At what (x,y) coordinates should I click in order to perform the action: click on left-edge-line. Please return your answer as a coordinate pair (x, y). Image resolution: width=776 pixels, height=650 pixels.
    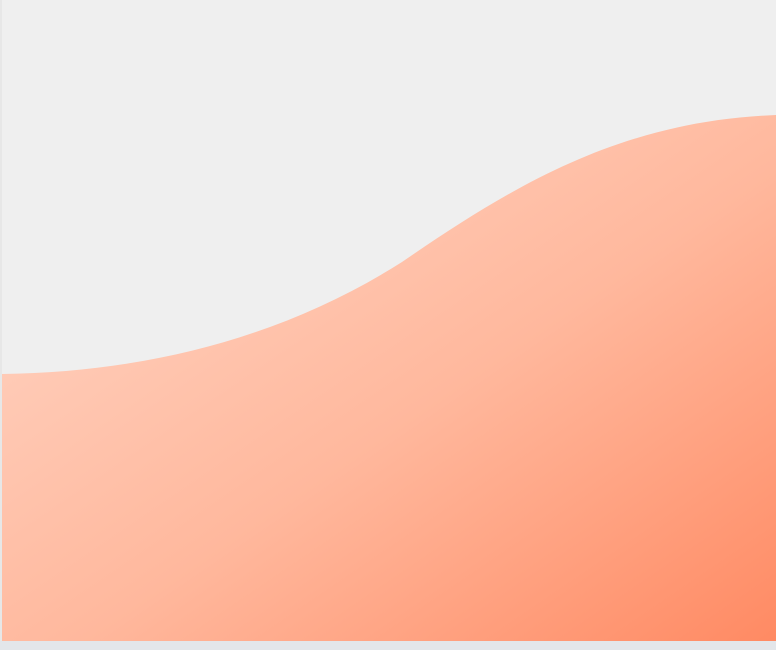
    Looking at the image, I should click on (1, 320).